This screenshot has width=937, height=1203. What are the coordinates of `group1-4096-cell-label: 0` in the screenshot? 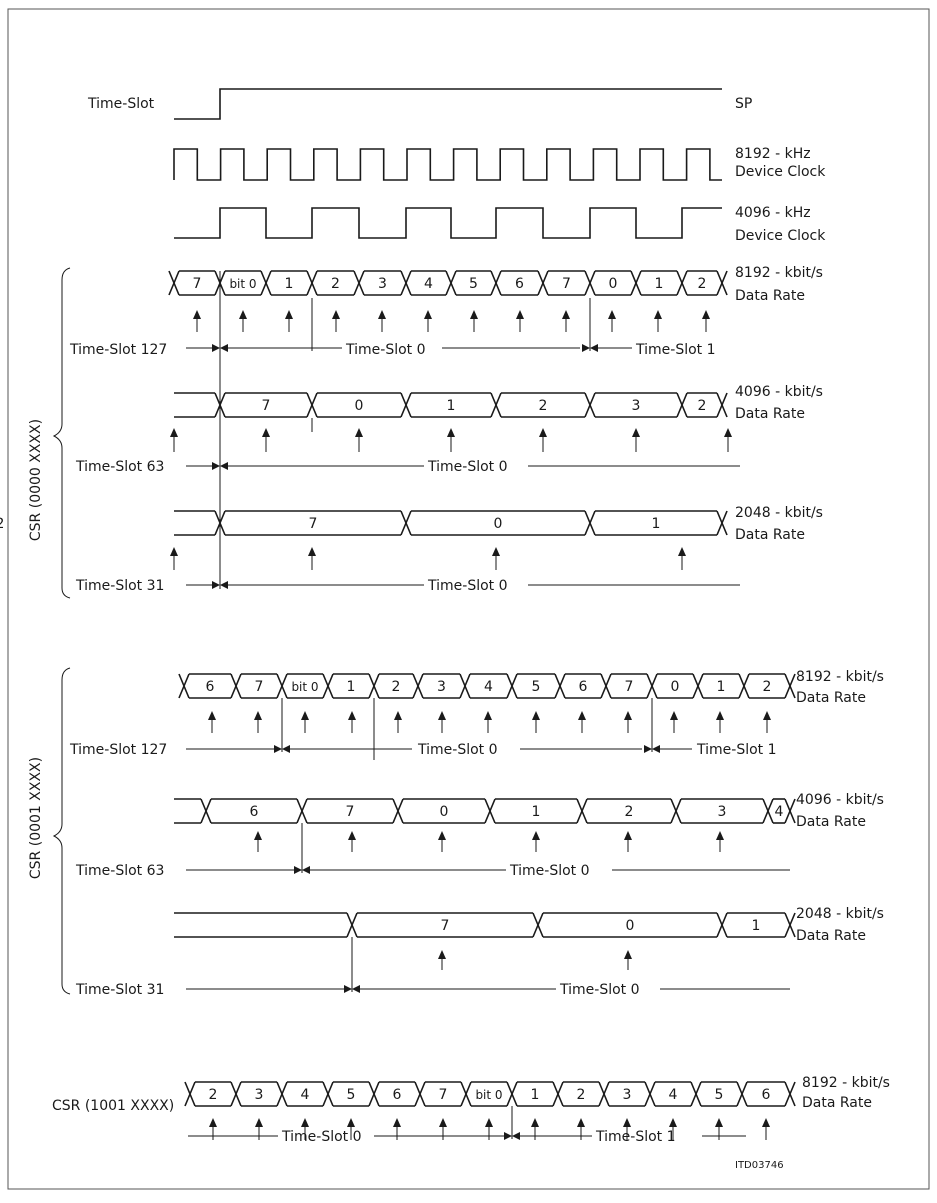 It's located at (359, 406).